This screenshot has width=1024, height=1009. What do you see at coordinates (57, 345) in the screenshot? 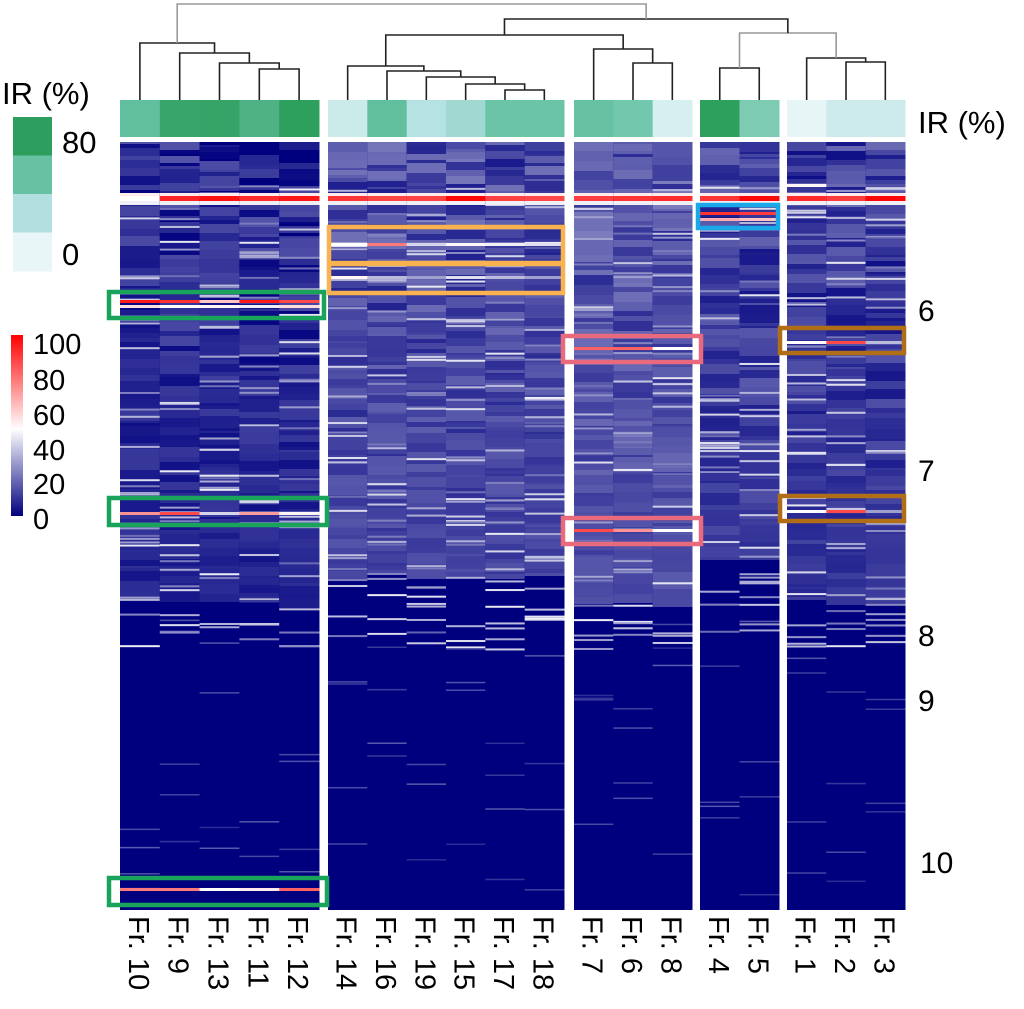
I see `value-legend-tick-100: 100` at bounding box center [57, 345].